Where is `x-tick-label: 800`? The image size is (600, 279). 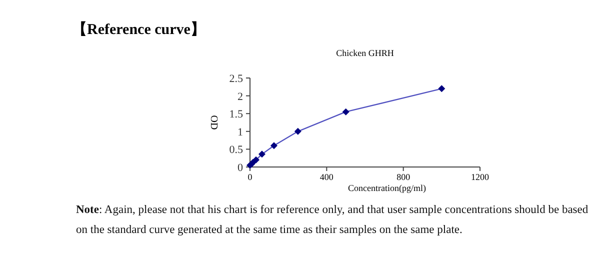 x-tick-label: 800 is located at coordinates (403, 177).